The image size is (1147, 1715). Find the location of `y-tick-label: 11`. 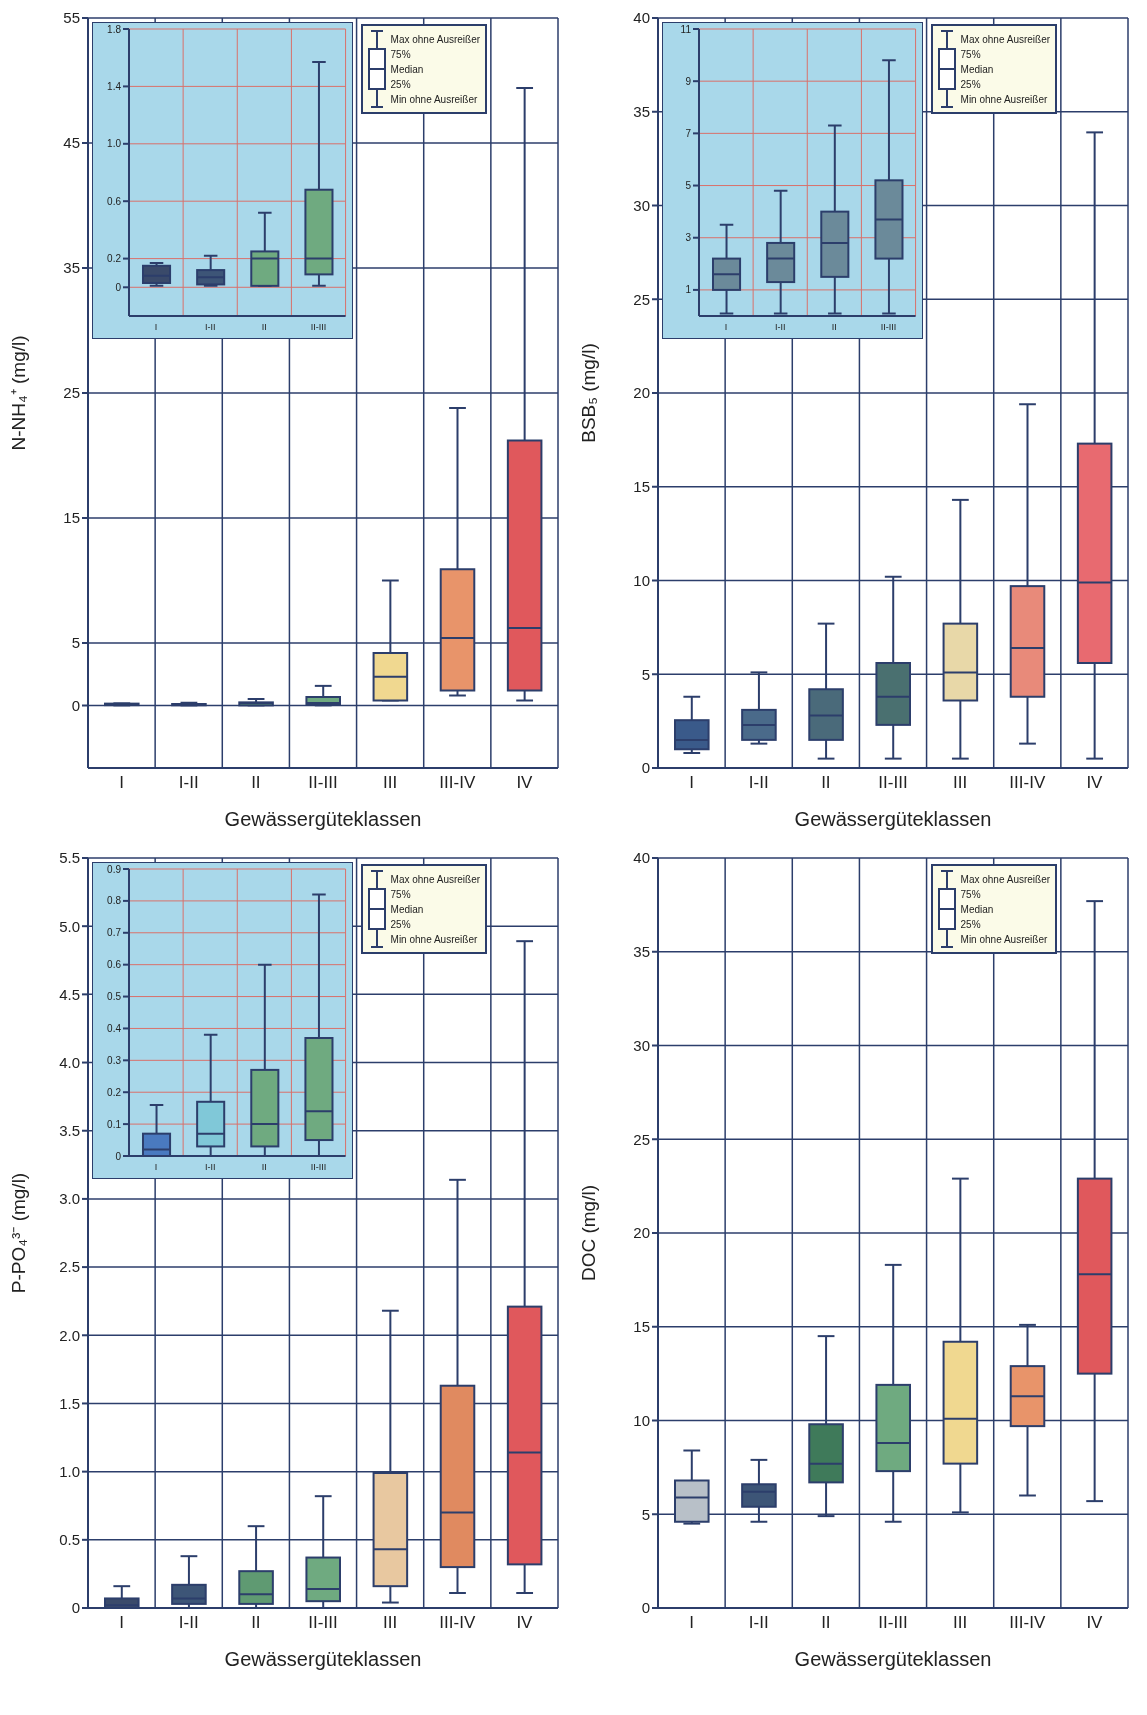

y-tick-label: 11 is located at coordinates (686, 29).